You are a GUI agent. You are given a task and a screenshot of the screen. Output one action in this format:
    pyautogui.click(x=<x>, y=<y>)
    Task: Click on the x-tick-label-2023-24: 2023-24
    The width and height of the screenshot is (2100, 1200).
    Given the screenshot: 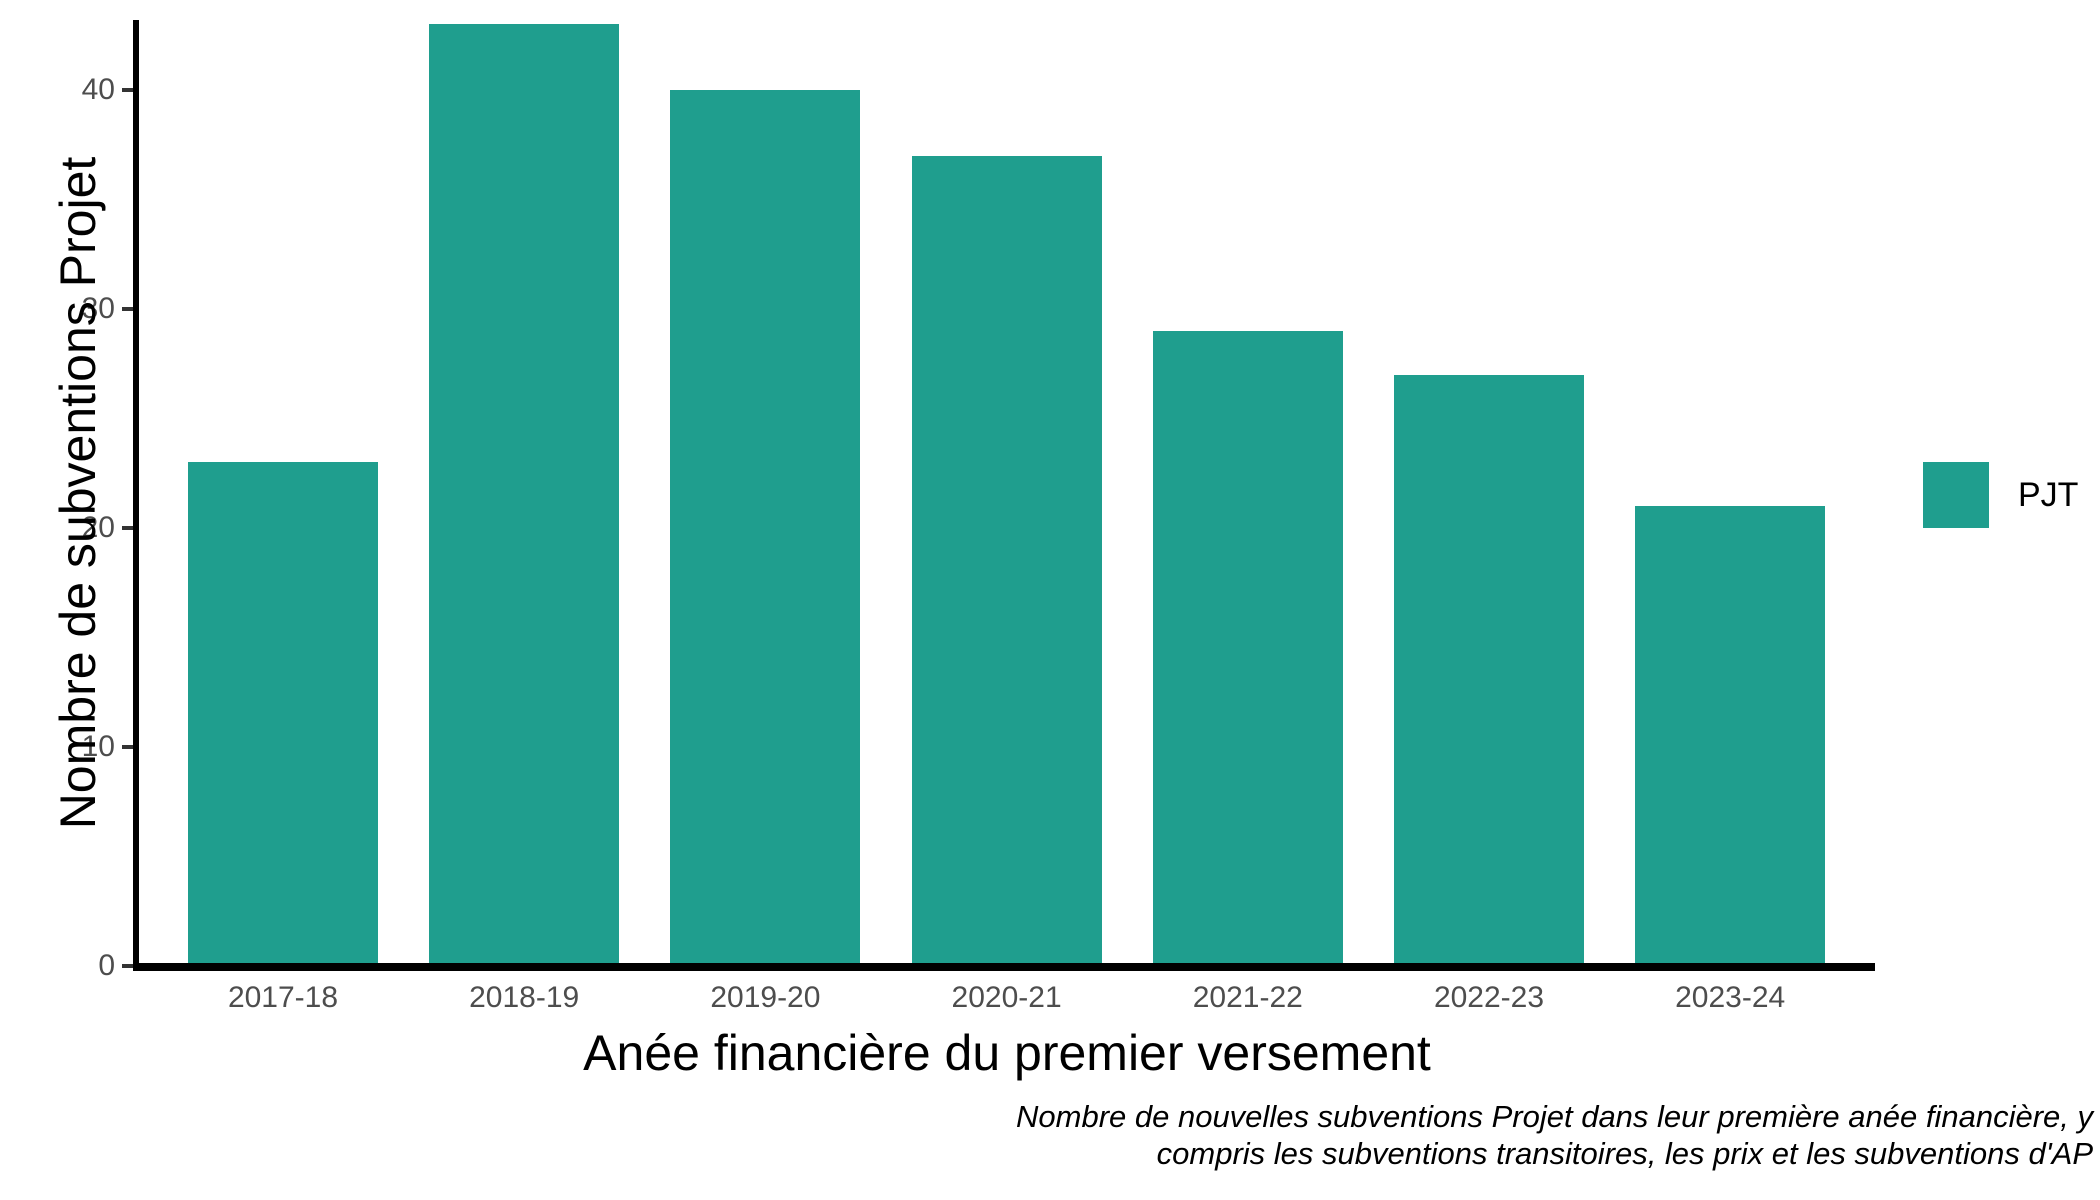 What is the action you would take?
    pyautogui.click(x=1730, y=997)
    